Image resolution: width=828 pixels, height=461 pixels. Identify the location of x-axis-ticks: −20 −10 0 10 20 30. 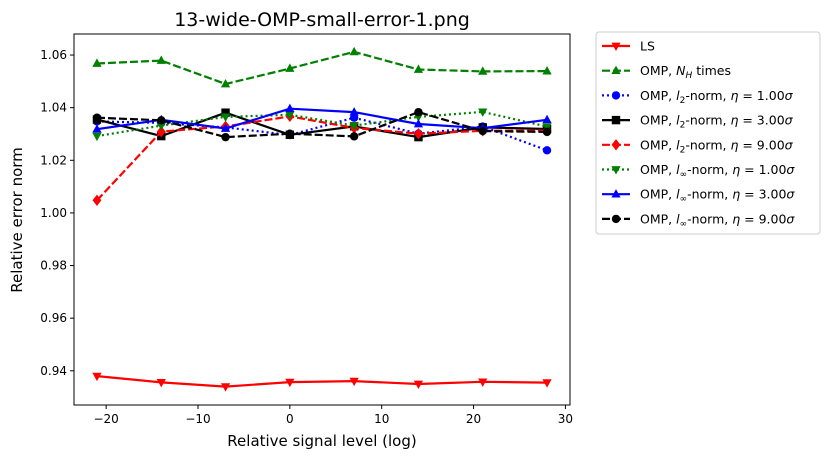
(333, 415).